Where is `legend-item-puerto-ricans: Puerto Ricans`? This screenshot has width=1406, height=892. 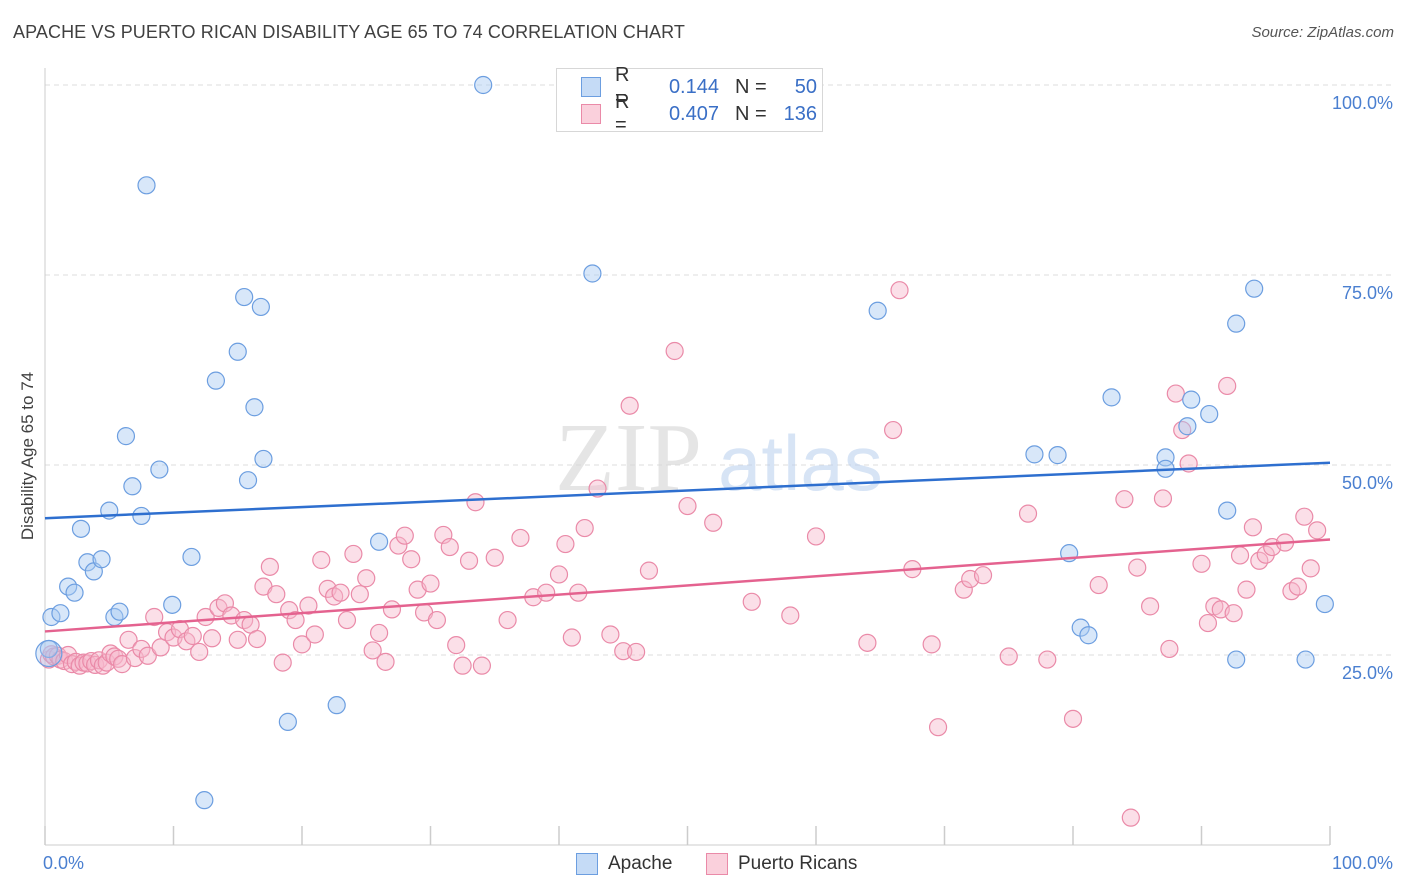 legend-item-puerto-ricans: Puerto Ricans is located at coordinates (781, 864).